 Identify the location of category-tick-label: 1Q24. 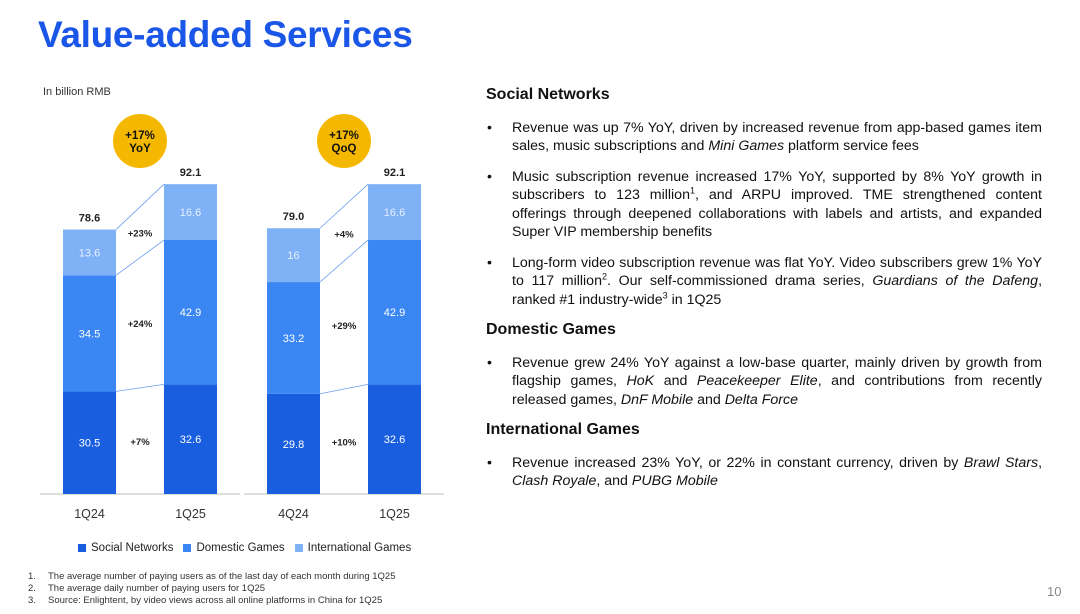
(89, 514).